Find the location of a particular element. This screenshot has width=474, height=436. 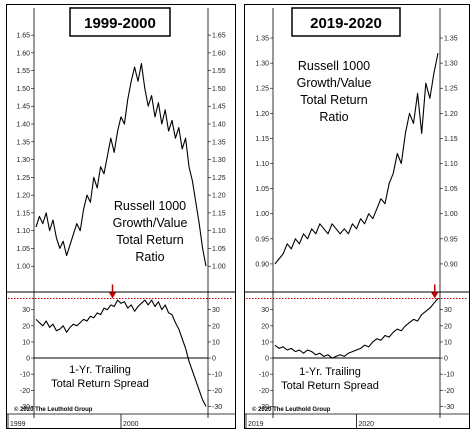

upper-tick-label-right: 1.40 is located at coordinates (219, 125).